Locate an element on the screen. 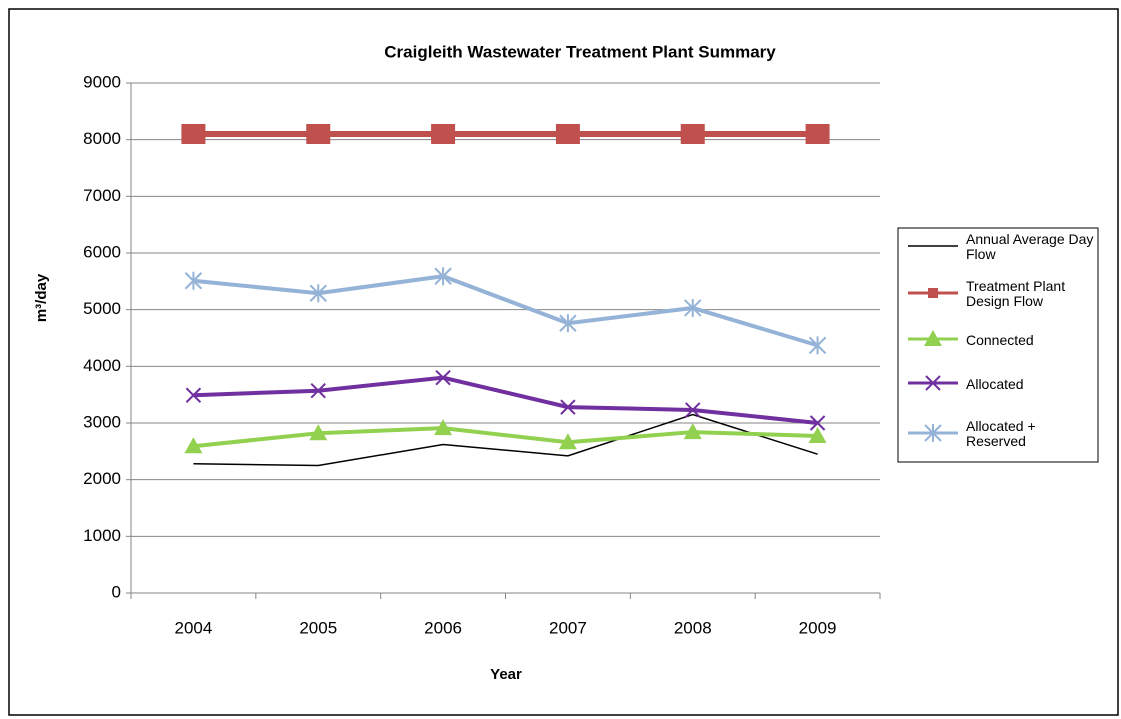  legend-entry: Annual Average Day Flow is located at coordinates (1030, 246).